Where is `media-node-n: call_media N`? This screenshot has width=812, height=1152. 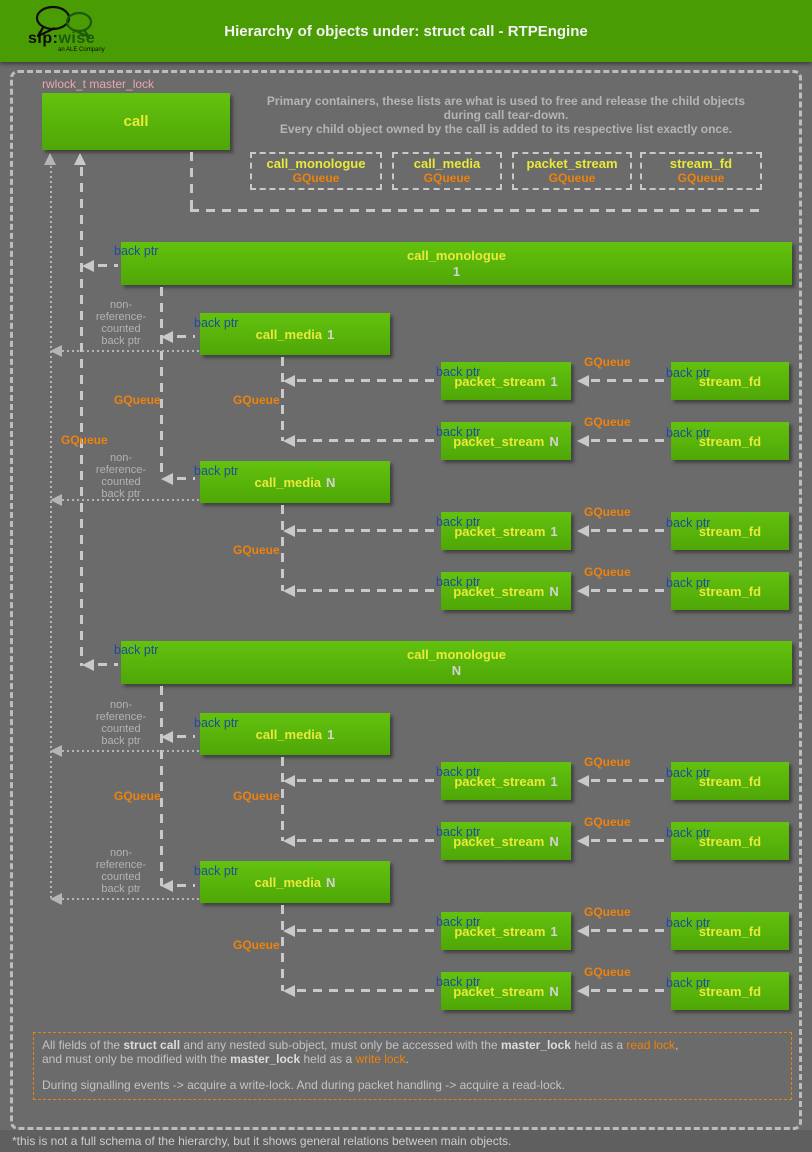 media-node-n: call_media N is located at coordinates (295, 882).